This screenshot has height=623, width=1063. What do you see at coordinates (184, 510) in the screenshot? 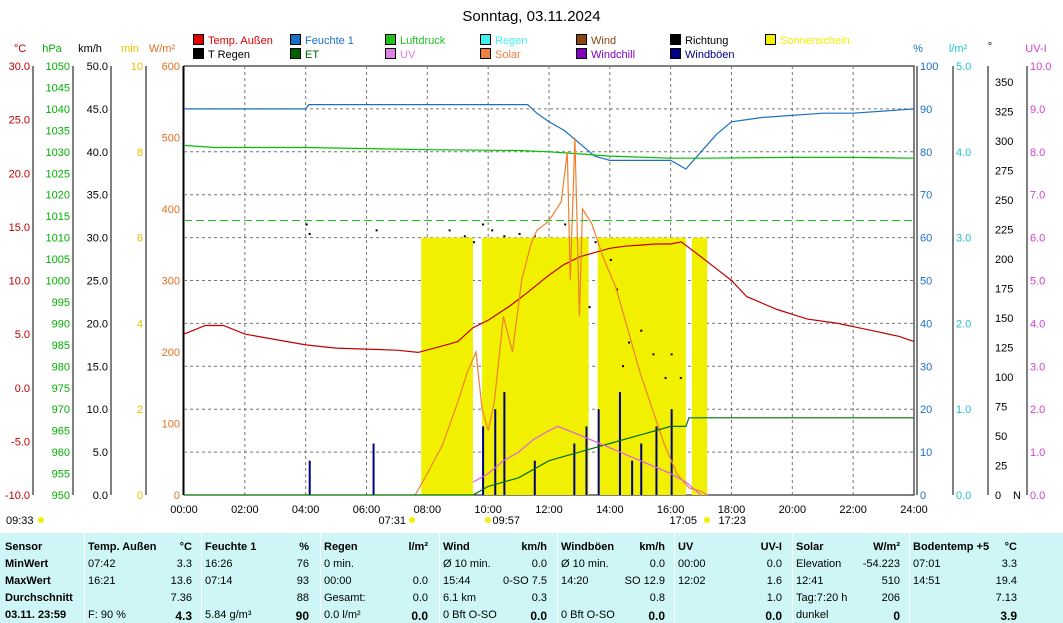
I see `x-tick-label: 00:00` at bounding box center [184, 510].